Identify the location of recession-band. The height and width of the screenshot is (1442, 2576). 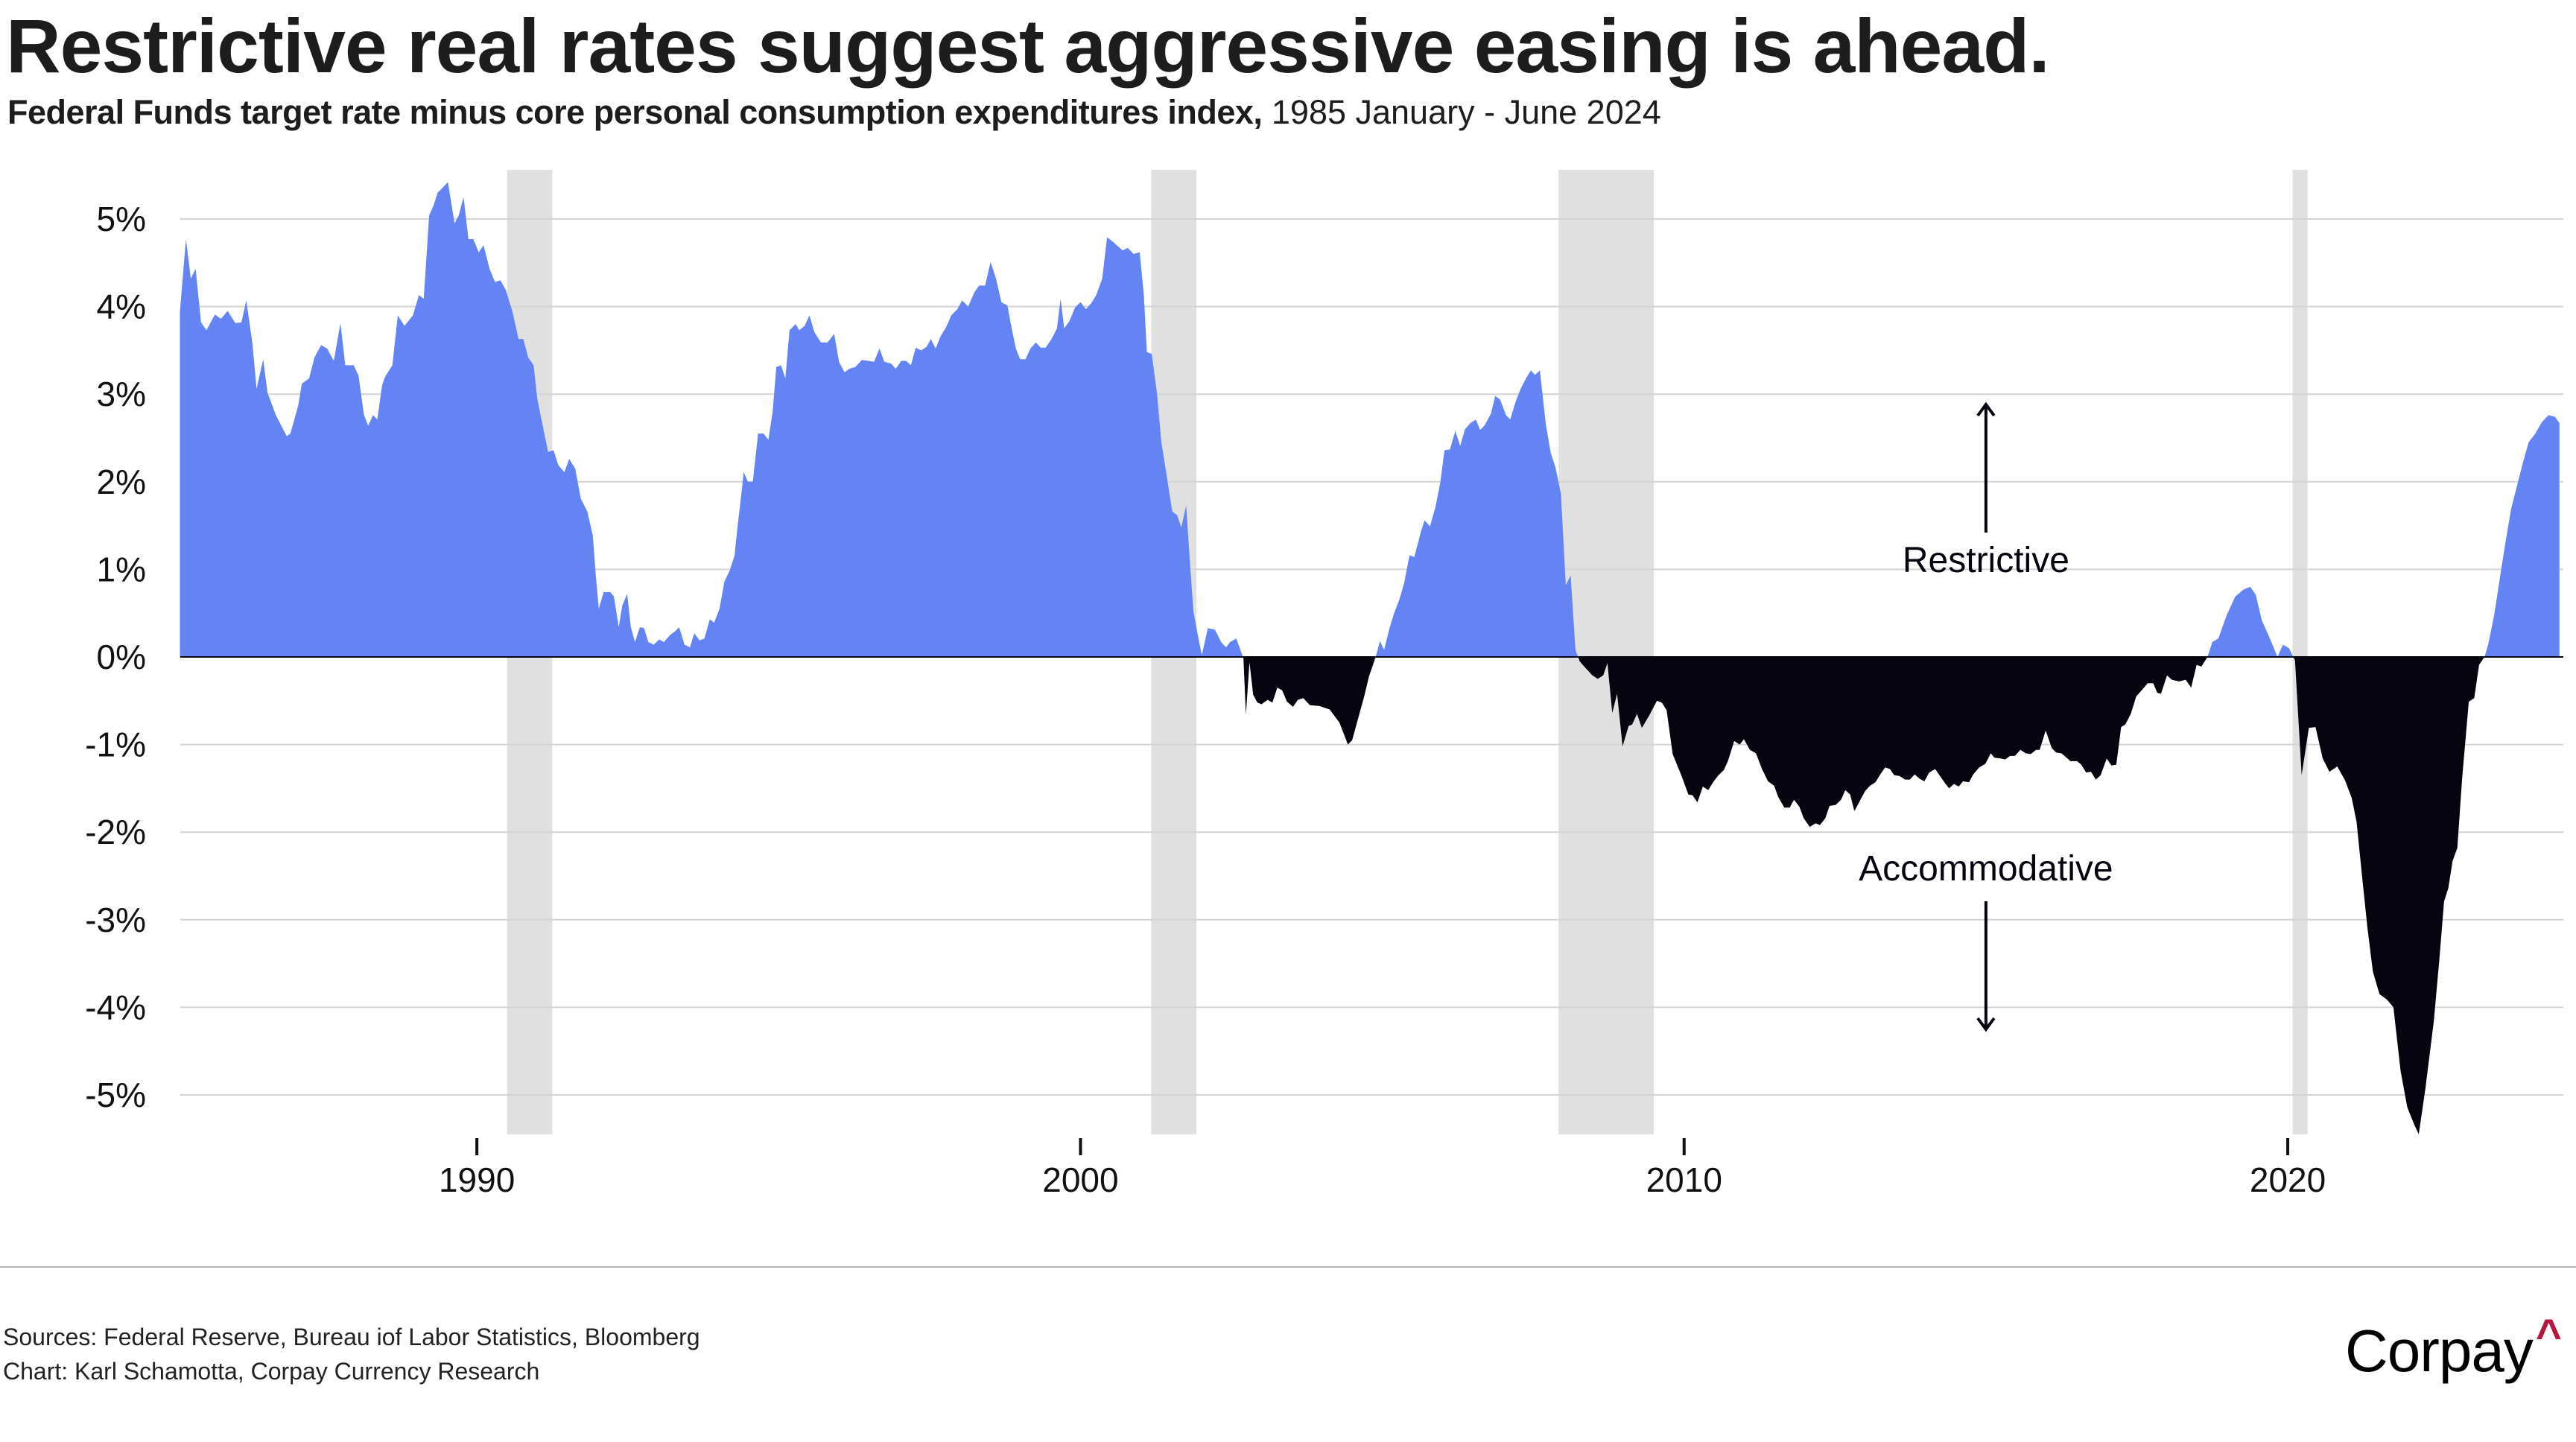
(2300, 652).